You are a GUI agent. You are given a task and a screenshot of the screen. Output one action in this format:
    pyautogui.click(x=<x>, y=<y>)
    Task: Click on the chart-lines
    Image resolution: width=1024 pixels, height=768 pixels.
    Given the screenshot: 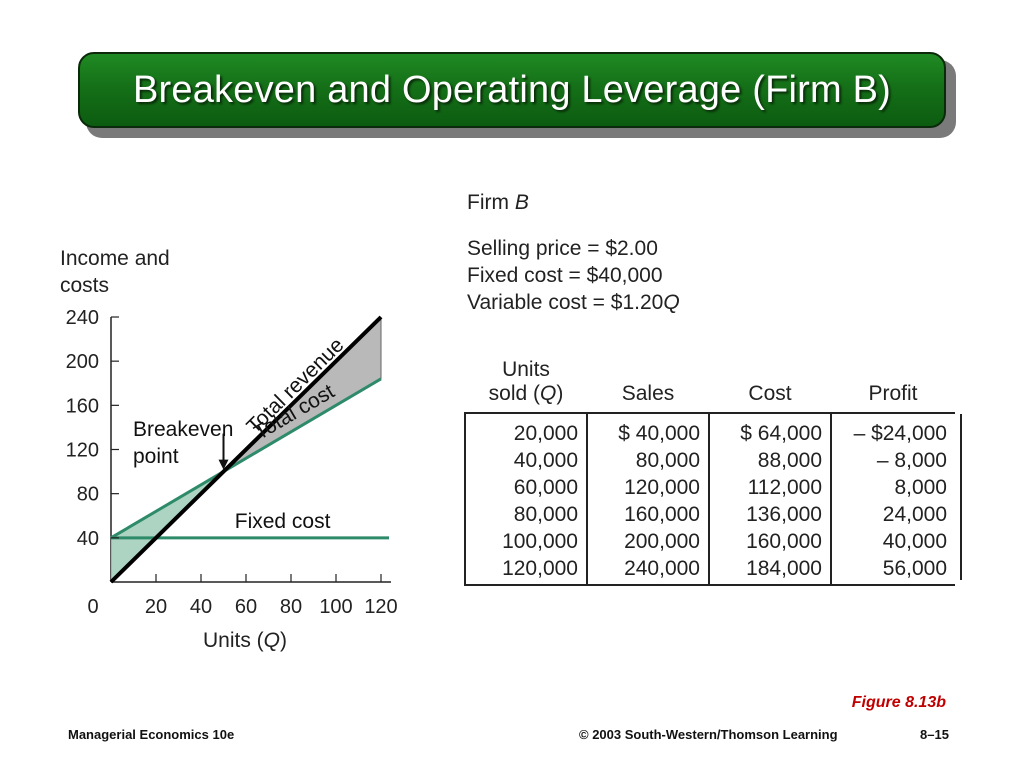 What is the action you would take?
    pyautogui.click(x=249, y=449)
    